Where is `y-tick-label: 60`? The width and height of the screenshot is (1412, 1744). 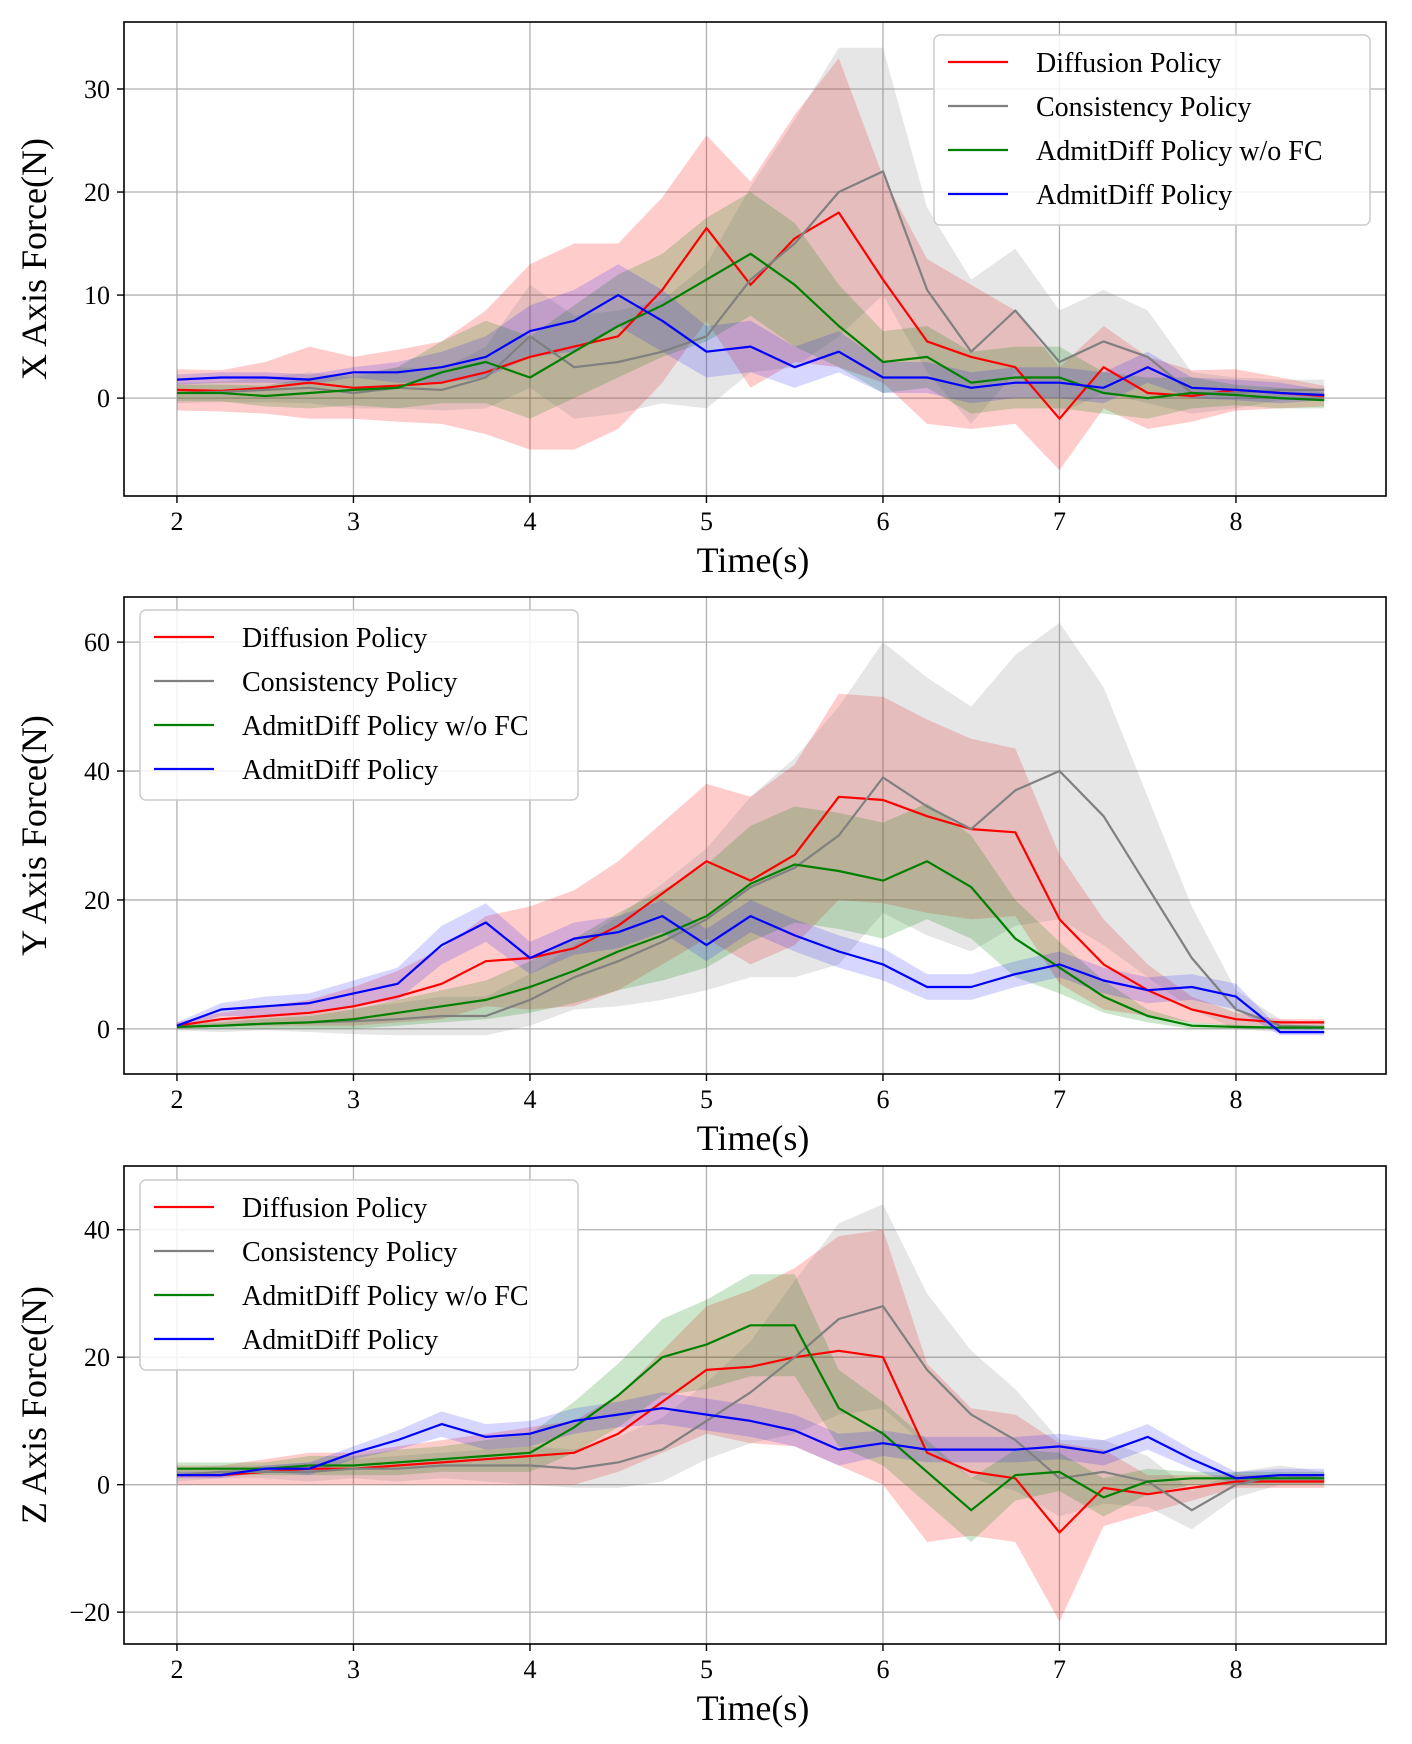
y-tick-label: 60 is located at coordinates (97, 642).